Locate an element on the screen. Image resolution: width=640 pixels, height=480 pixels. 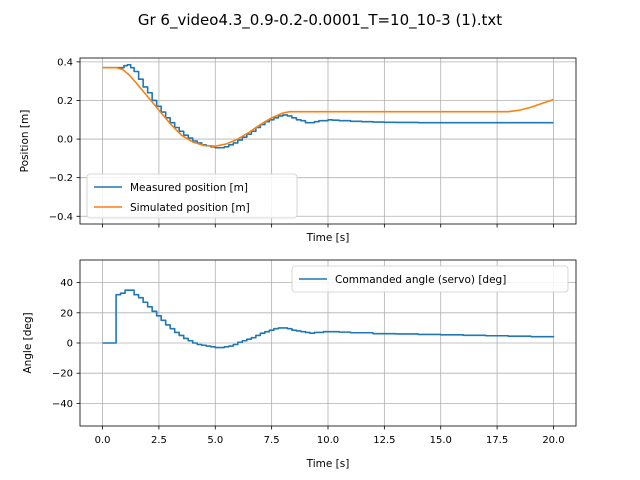
position-y-tick-label: −0.2 is located at coordinates (61, 178).